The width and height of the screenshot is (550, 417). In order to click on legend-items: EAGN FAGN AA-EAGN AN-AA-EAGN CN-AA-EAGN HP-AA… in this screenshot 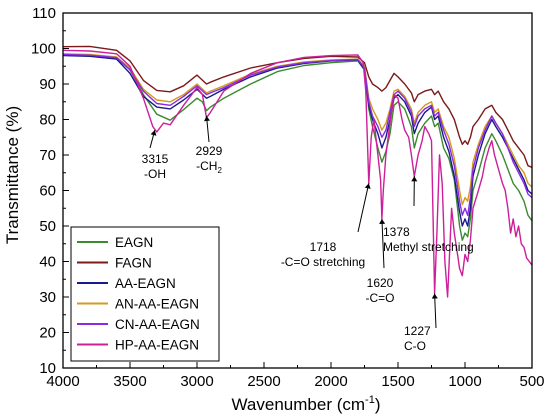, I will do `click(138, 294)`.